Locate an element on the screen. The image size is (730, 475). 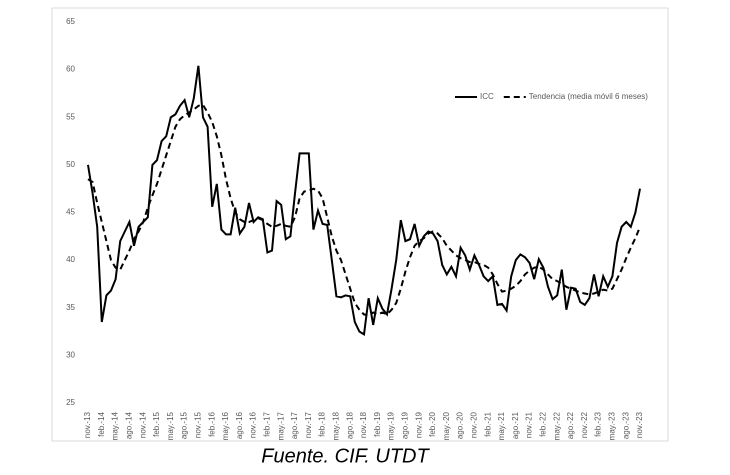
y-tick-label: 25 is located at coordinates (70, 402).